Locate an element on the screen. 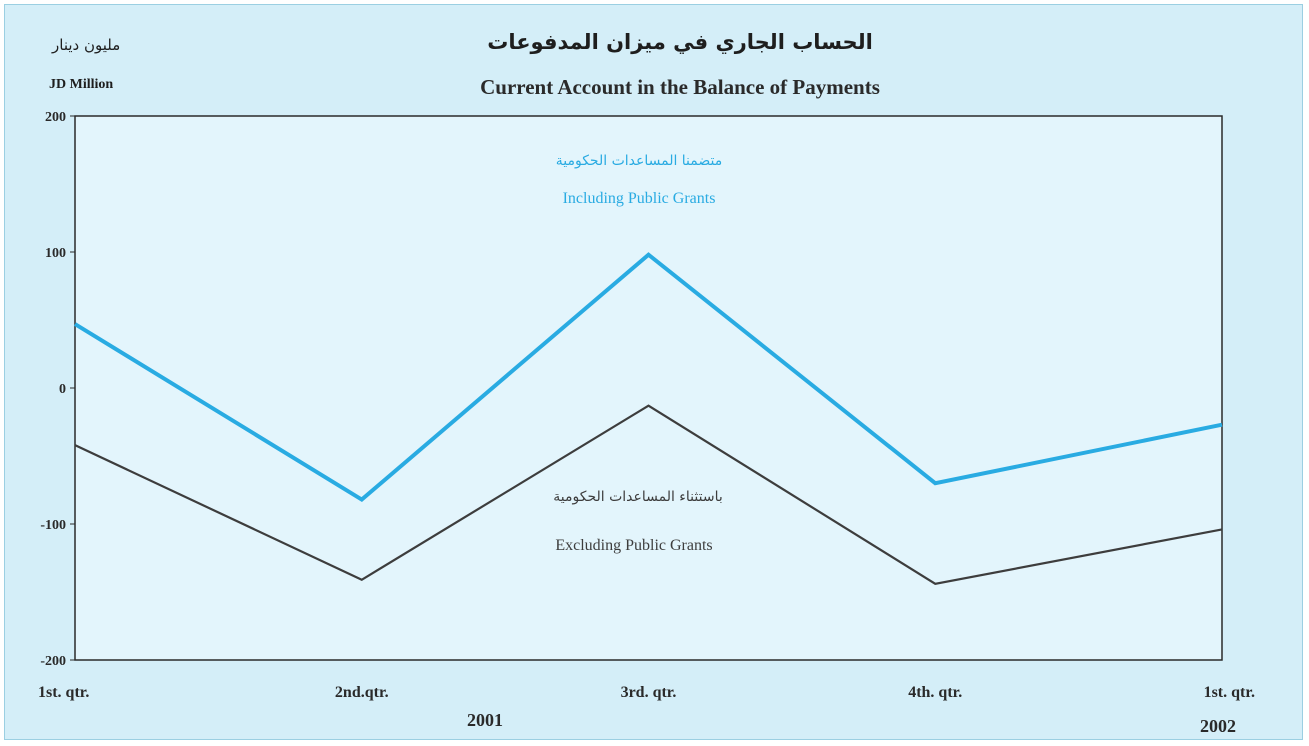  series-label-including-english: Including Public Grants is located at coordinates (639, 198).